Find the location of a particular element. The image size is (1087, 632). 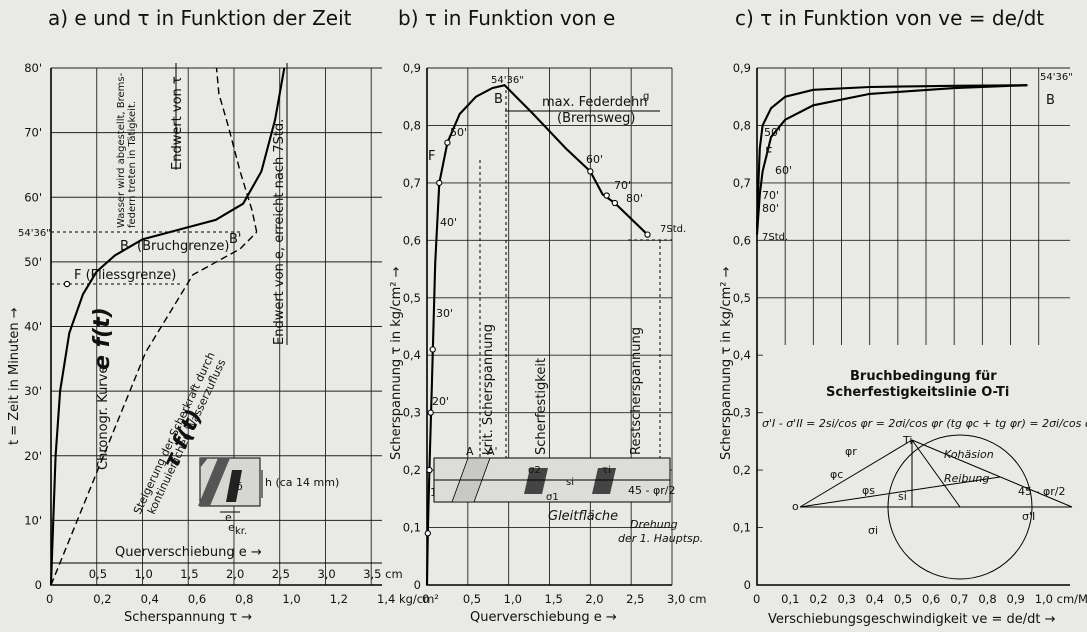

panel-c-phi-c: φc is located at coordinates (836, 474).